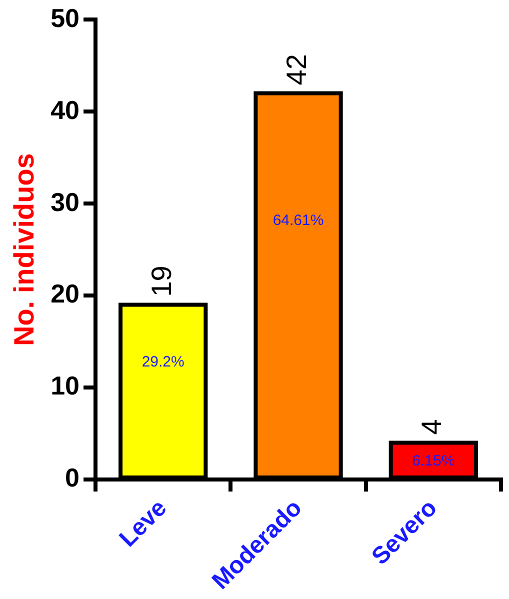  Describe the element at coordinates (433, 461) in the screenshot. I see `annotation: 6.15%` at that location.